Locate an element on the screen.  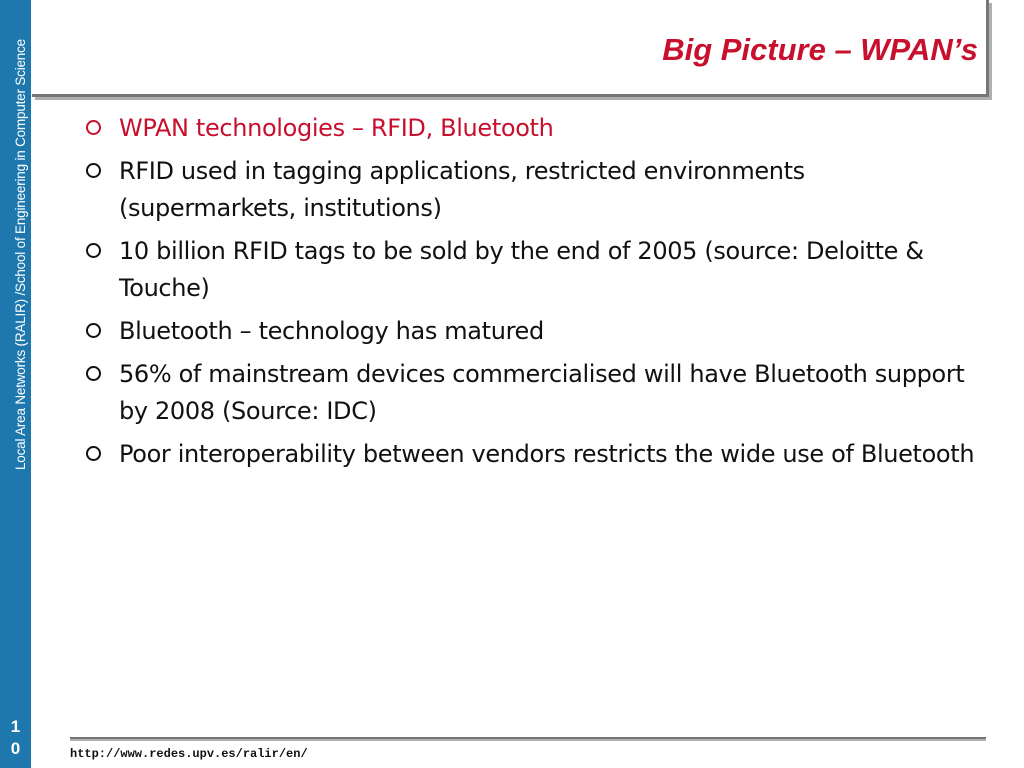
page-number-digit: 1 is located at coordinates (15, 726).